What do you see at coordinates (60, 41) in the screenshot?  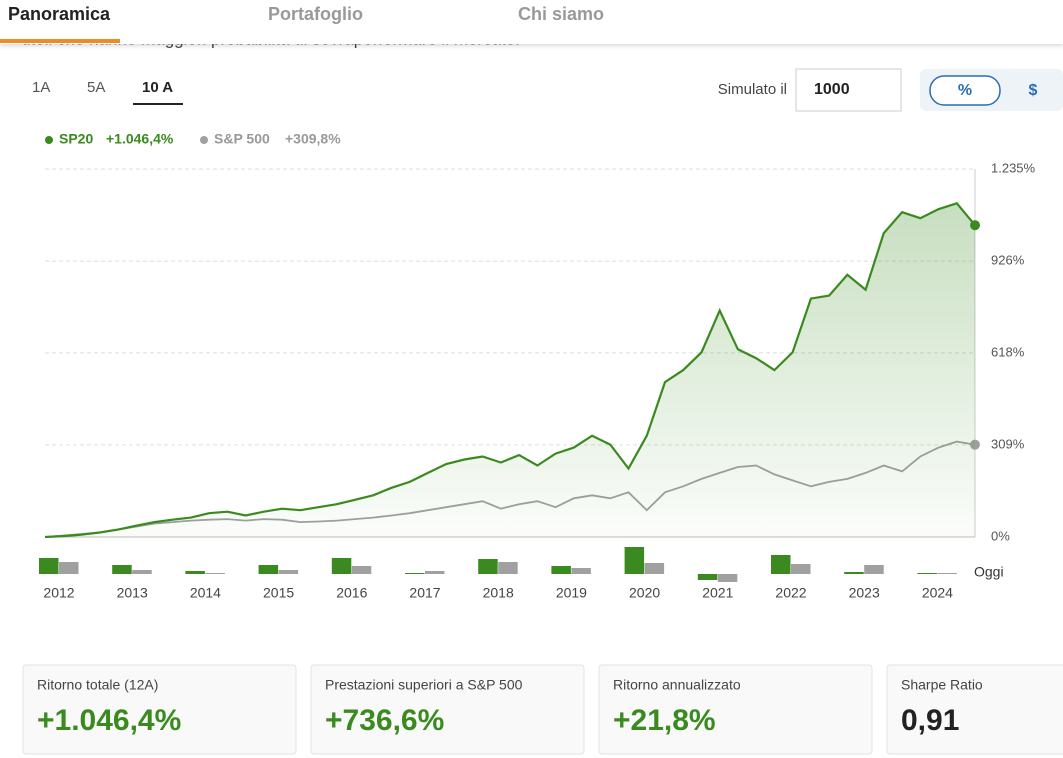 I see `tab-underline` at bounding box center [60, 41].